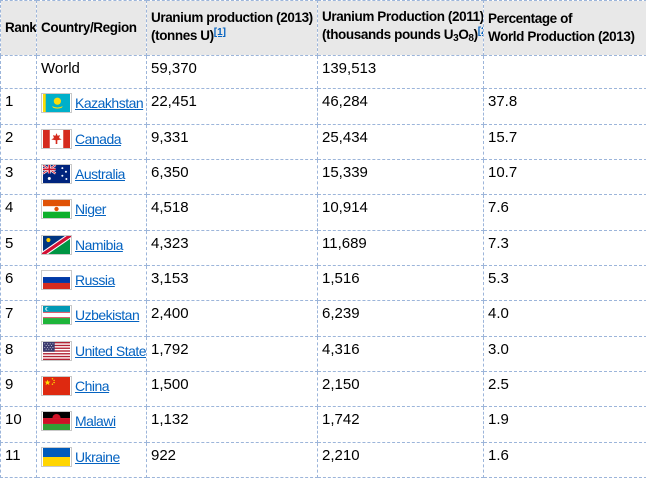  What do you see at coordinates (56, 456) in the screenshot?
I see `flag-ukraine-icon` at bounding box center [56, 456].